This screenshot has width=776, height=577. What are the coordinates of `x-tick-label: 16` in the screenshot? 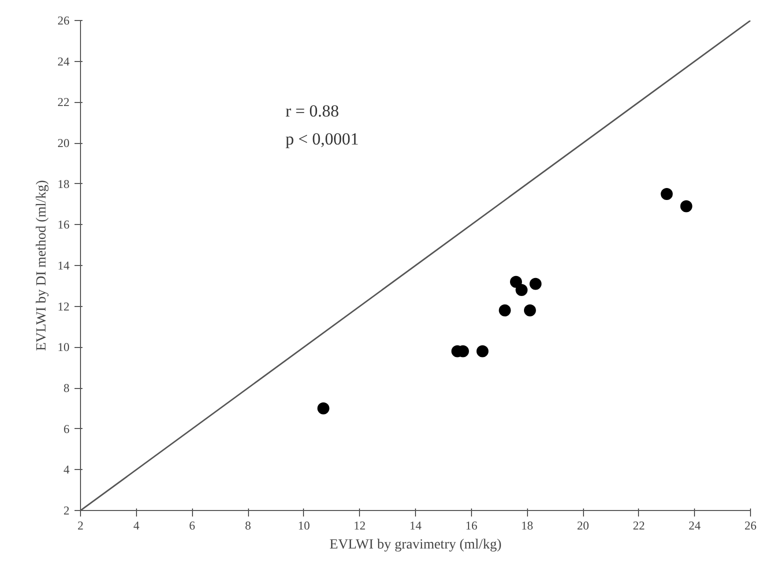 It's located at (471, 525).